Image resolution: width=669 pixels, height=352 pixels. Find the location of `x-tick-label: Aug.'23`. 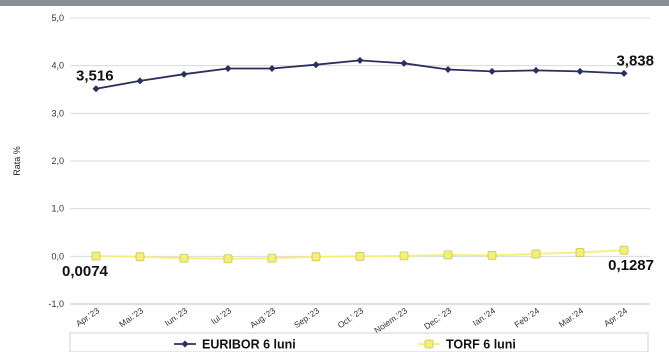

x-tick-label: Aug.'23 is located at coordinates (262, 317).